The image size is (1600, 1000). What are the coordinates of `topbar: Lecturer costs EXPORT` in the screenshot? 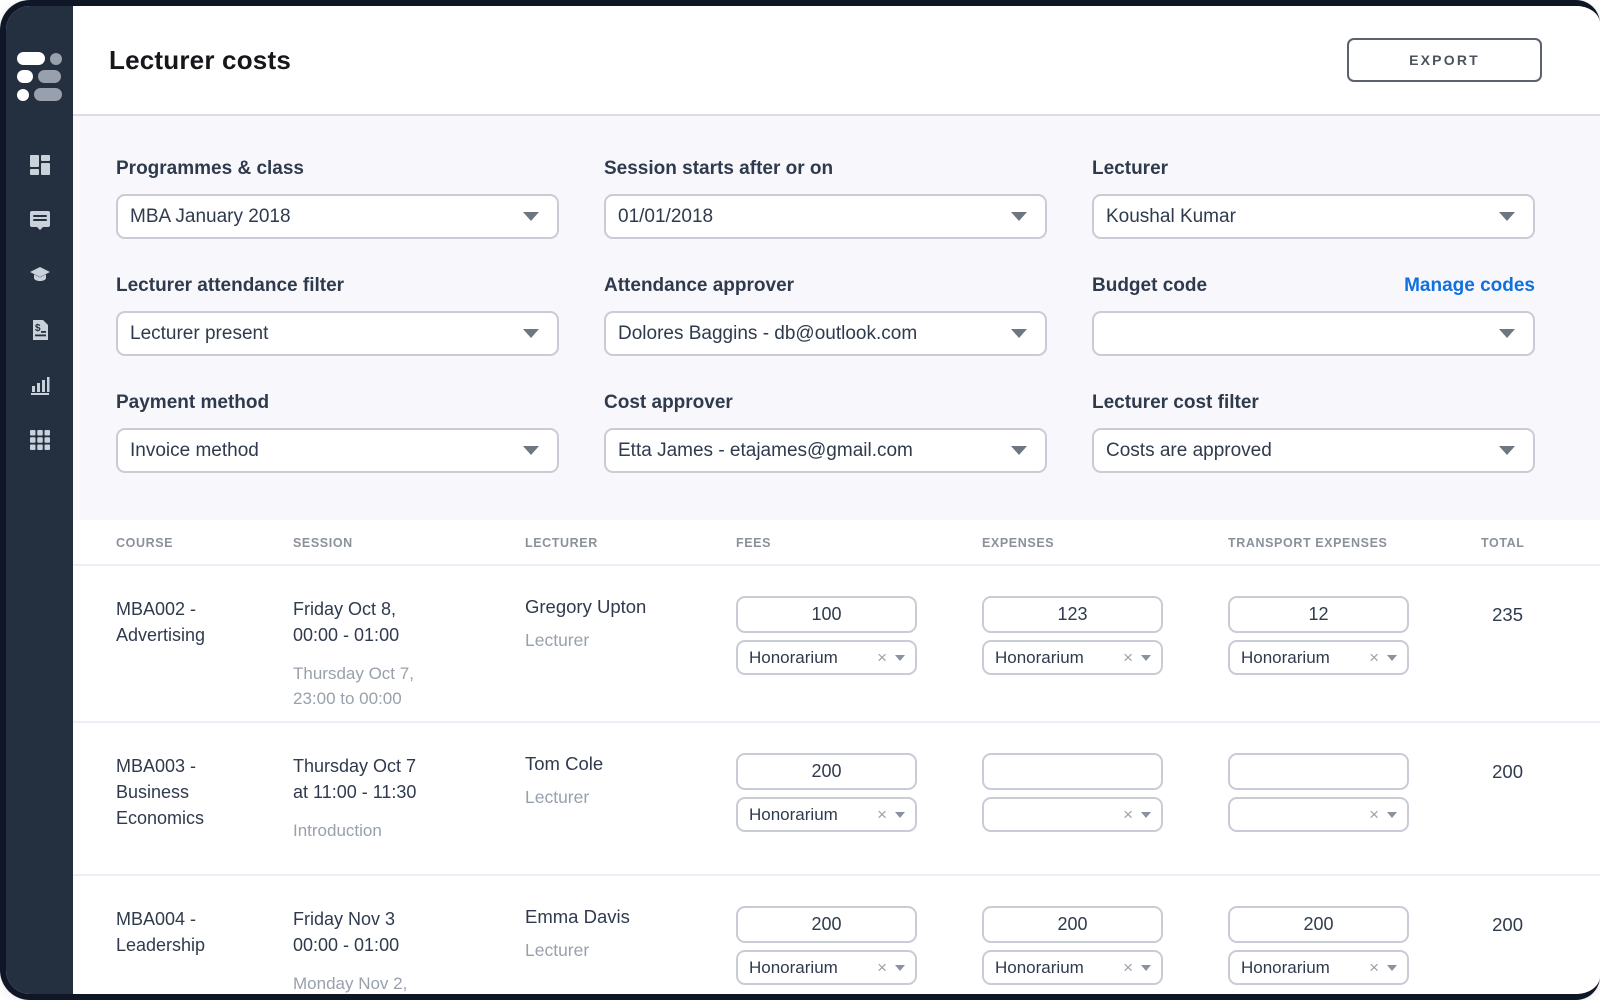 It's located at (836, 61).